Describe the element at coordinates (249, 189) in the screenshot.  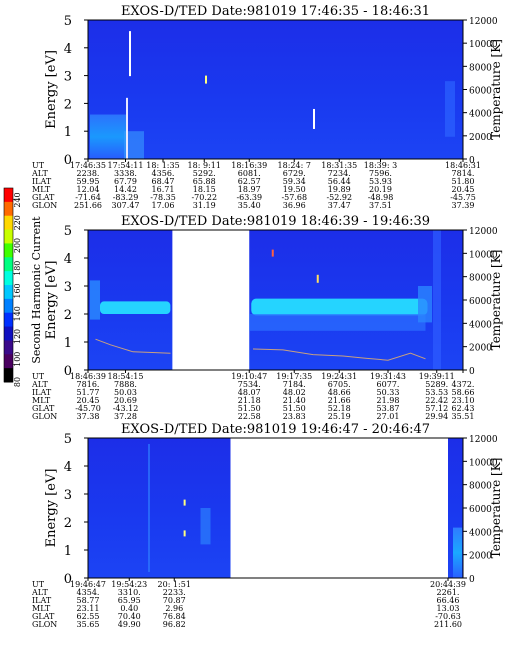
I see `orbit-value: 18.97` at that location.